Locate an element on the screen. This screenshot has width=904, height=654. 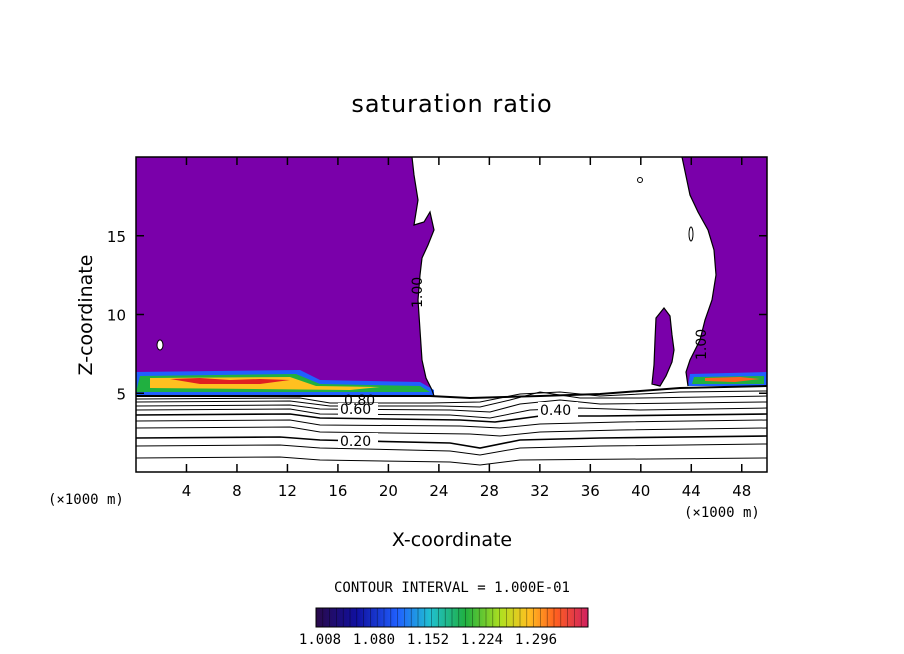
y-tick-label: 15 is located at coordinates (116, 237).